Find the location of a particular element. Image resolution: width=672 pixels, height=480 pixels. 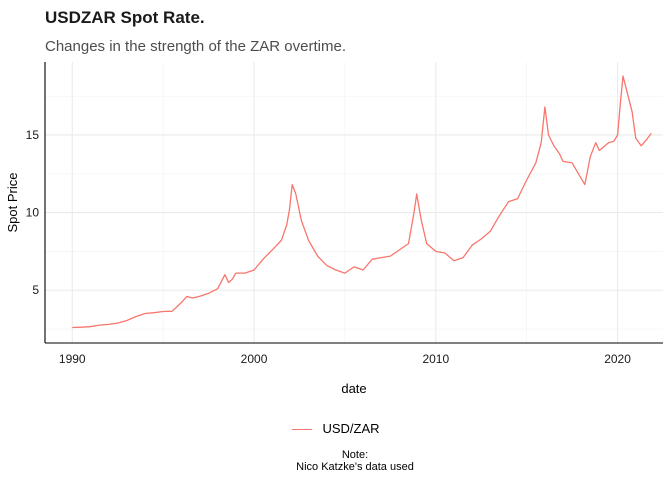

chart-legend: USD/ZAR is located at coordinates (336, 428).